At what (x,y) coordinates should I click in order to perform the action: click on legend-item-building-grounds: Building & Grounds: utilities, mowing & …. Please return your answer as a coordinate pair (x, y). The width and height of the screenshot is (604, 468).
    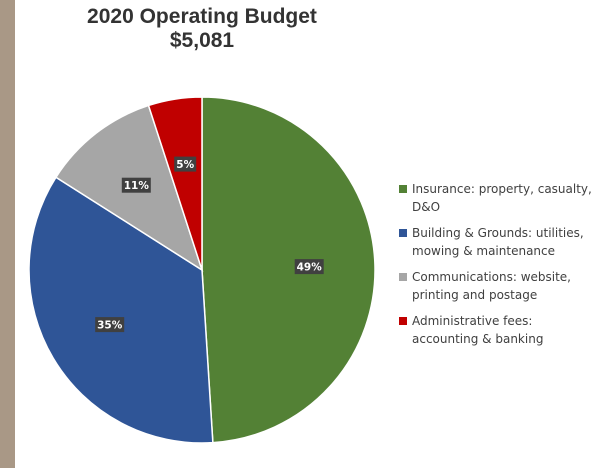
    Looking at the image, I should click on (499, 242).